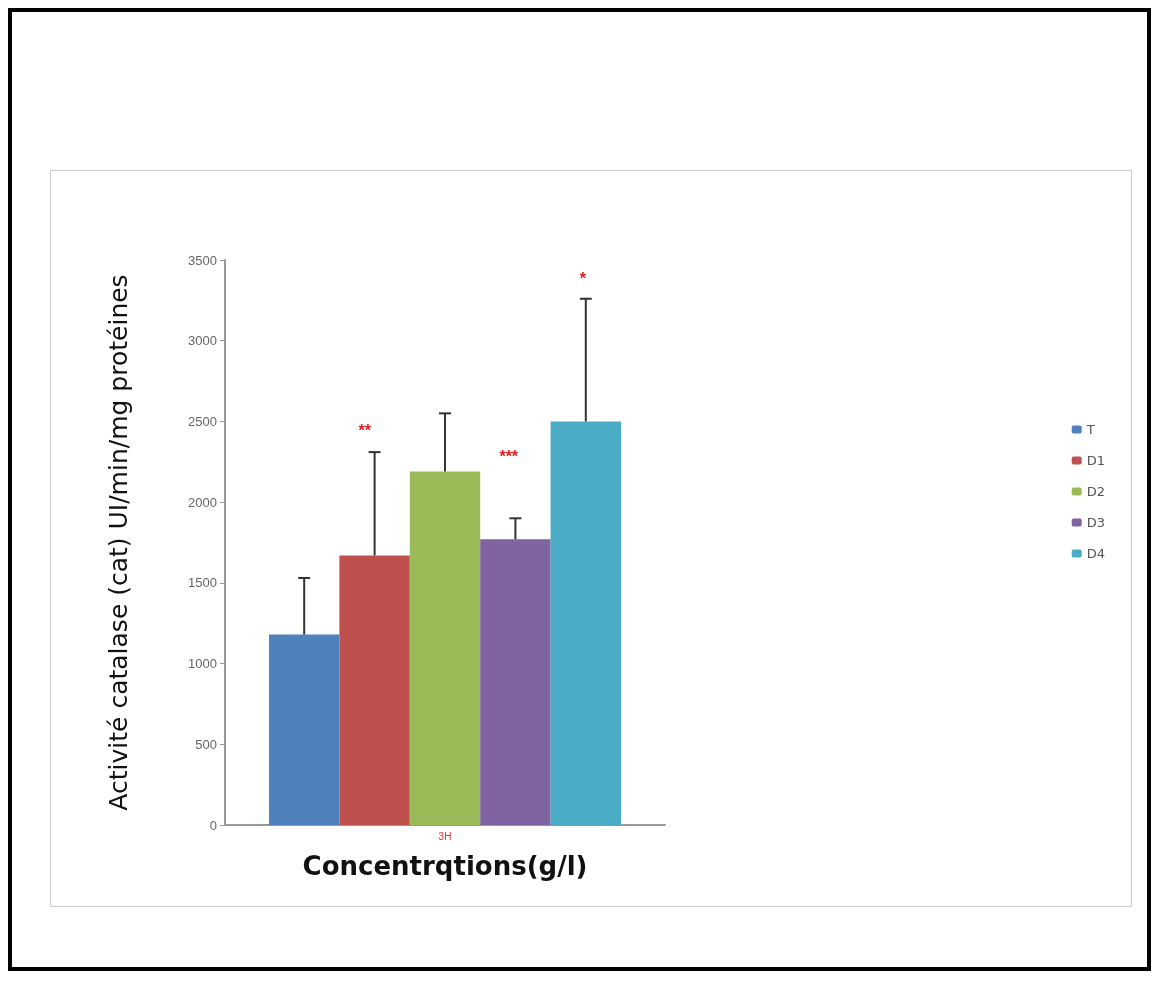  I want to click on y-tick-label: 0, so click(213, 825).